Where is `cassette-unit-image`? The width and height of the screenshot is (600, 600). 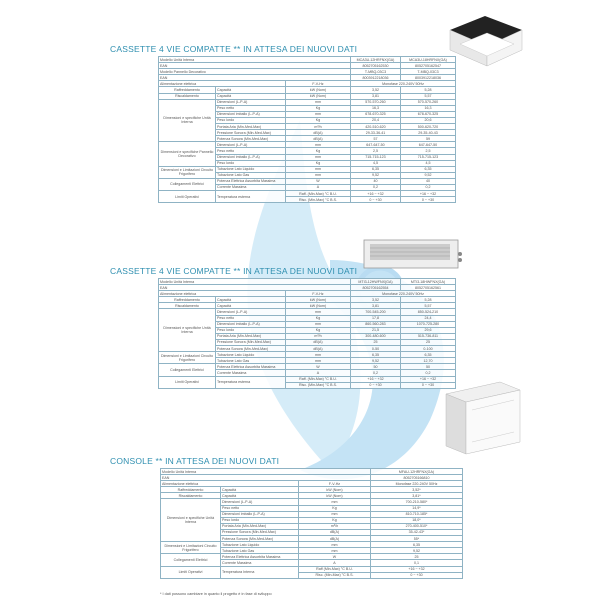 cassette-unit-image is located at coordinates (486, 41).